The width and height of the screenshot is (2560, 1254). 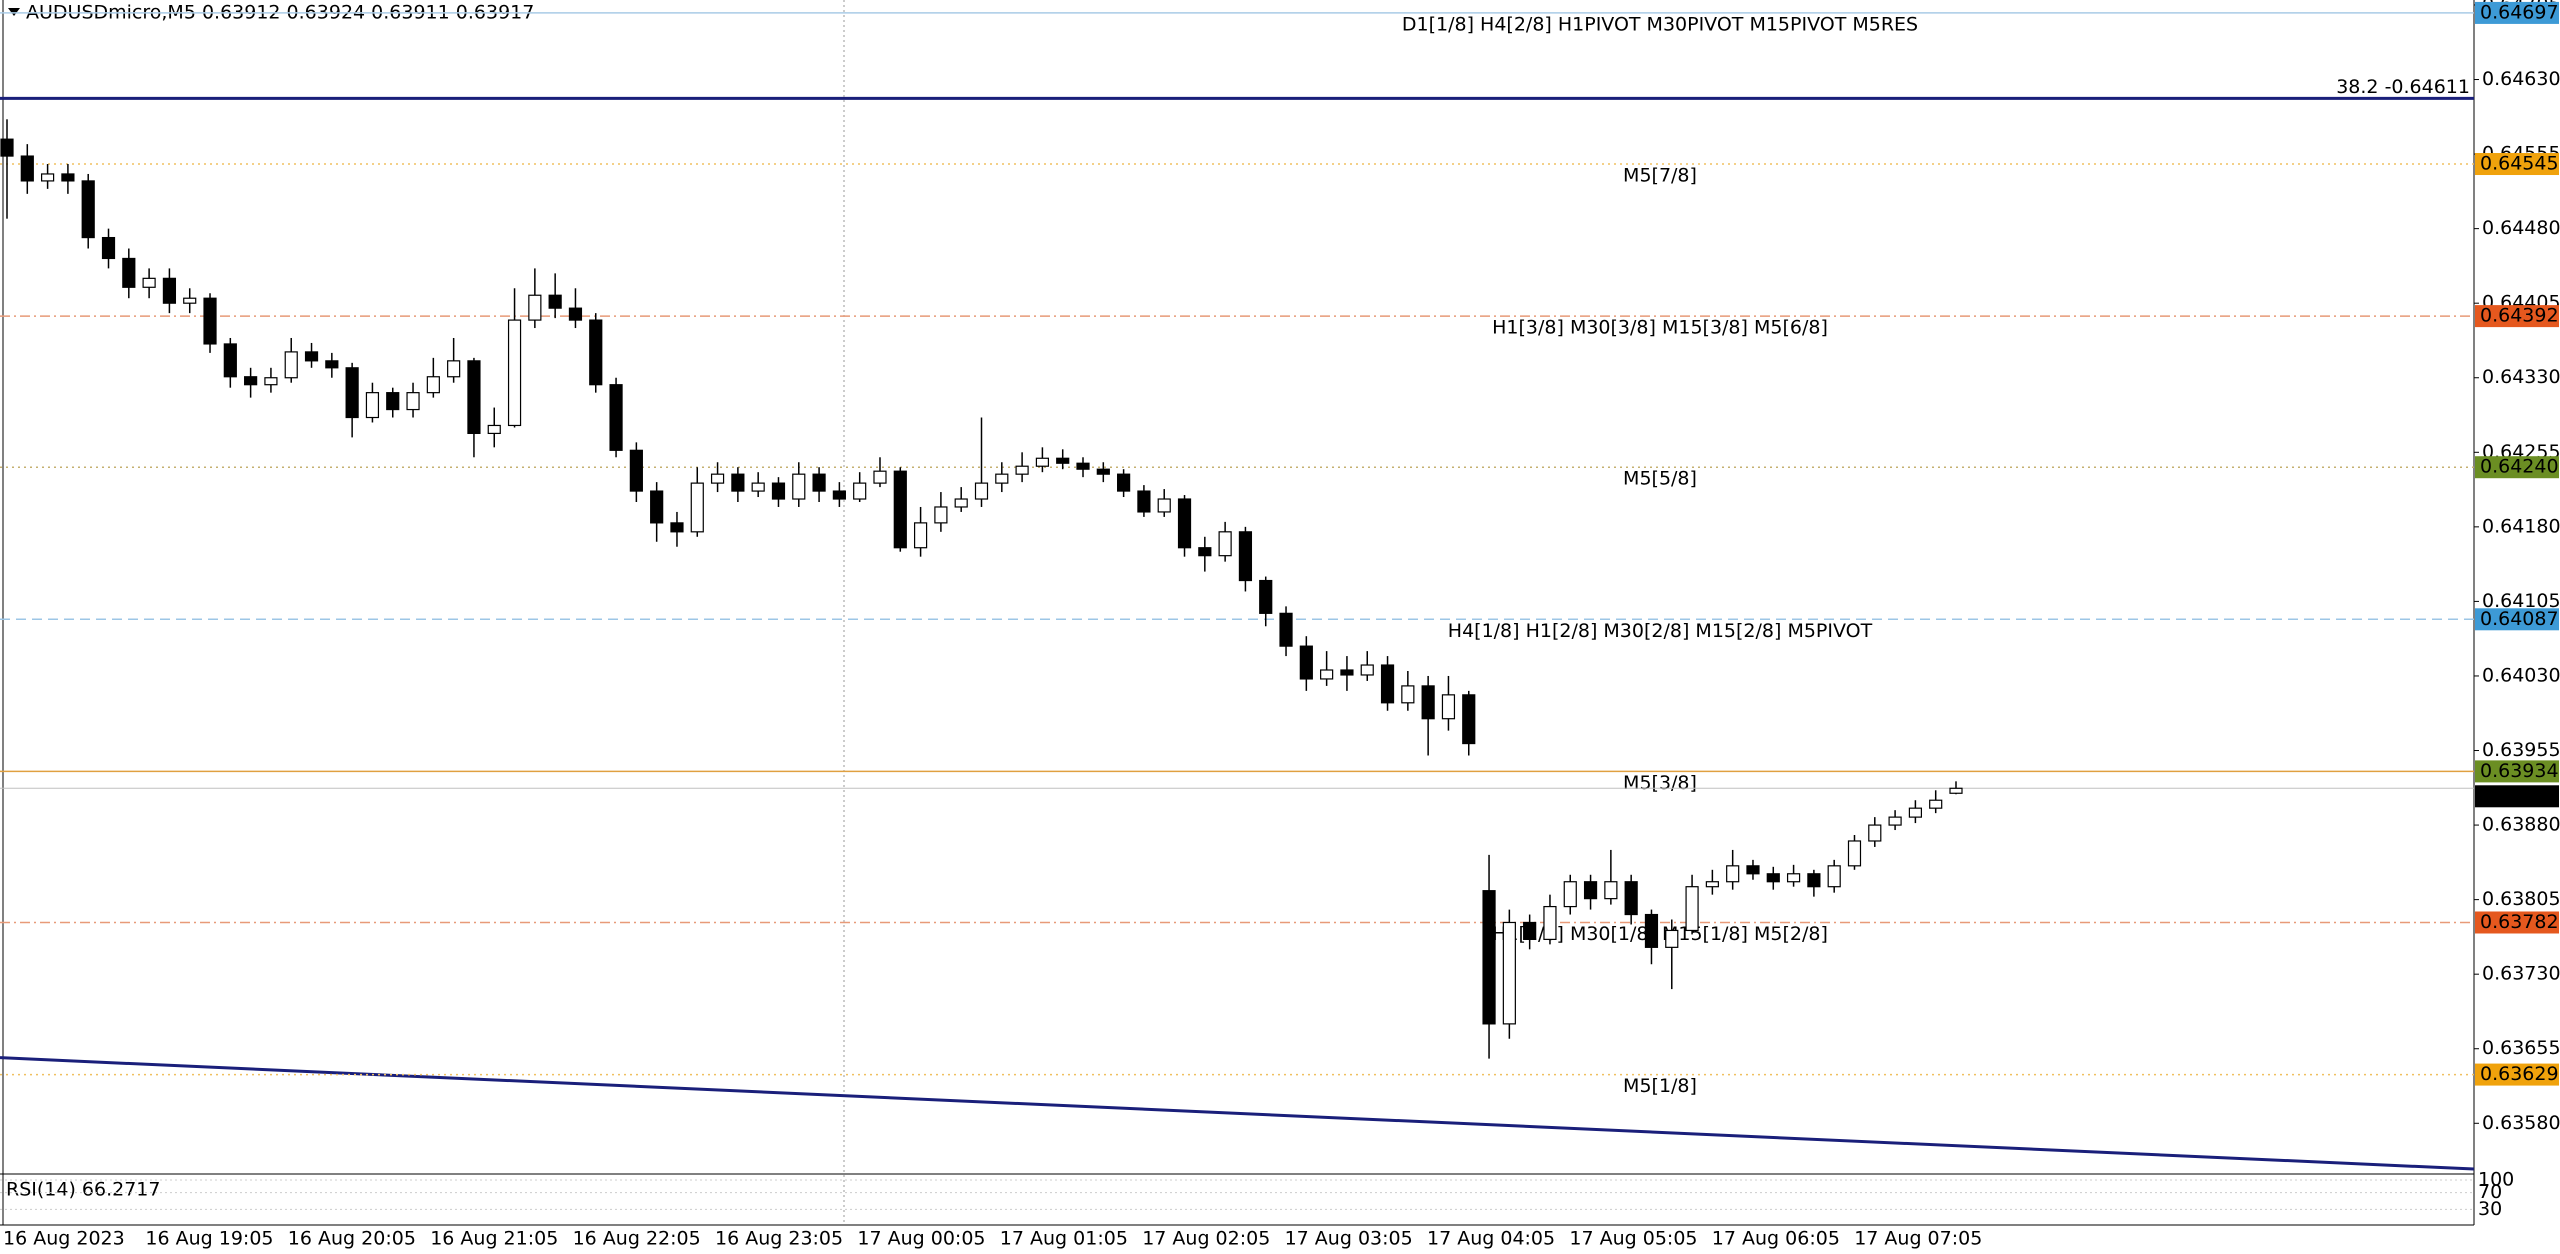 I want to click on y-tick-label: 0.64030, so click(x=2521, y=675).